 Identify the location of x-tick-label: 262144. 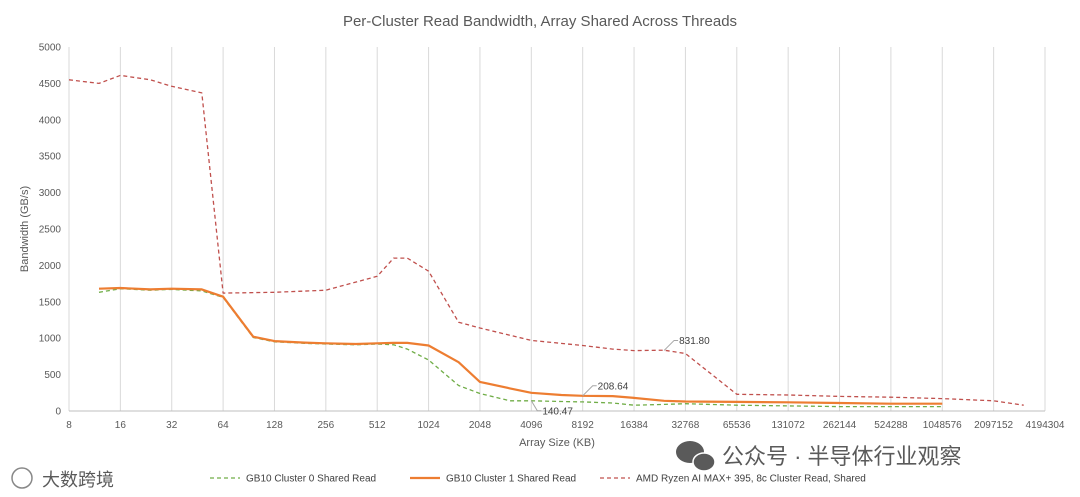
(840, 425).